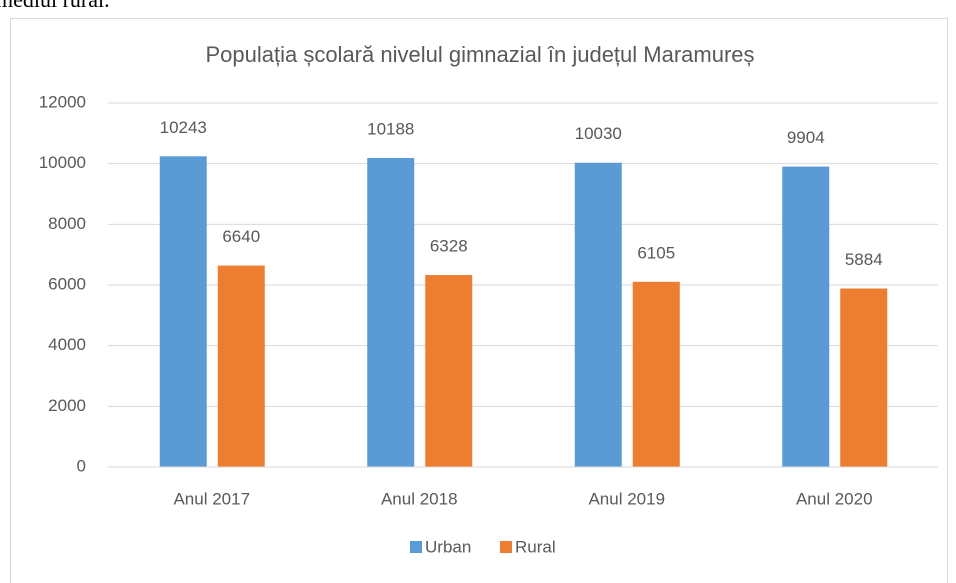  I want to click on data-label: 6640, so click(241, 236).